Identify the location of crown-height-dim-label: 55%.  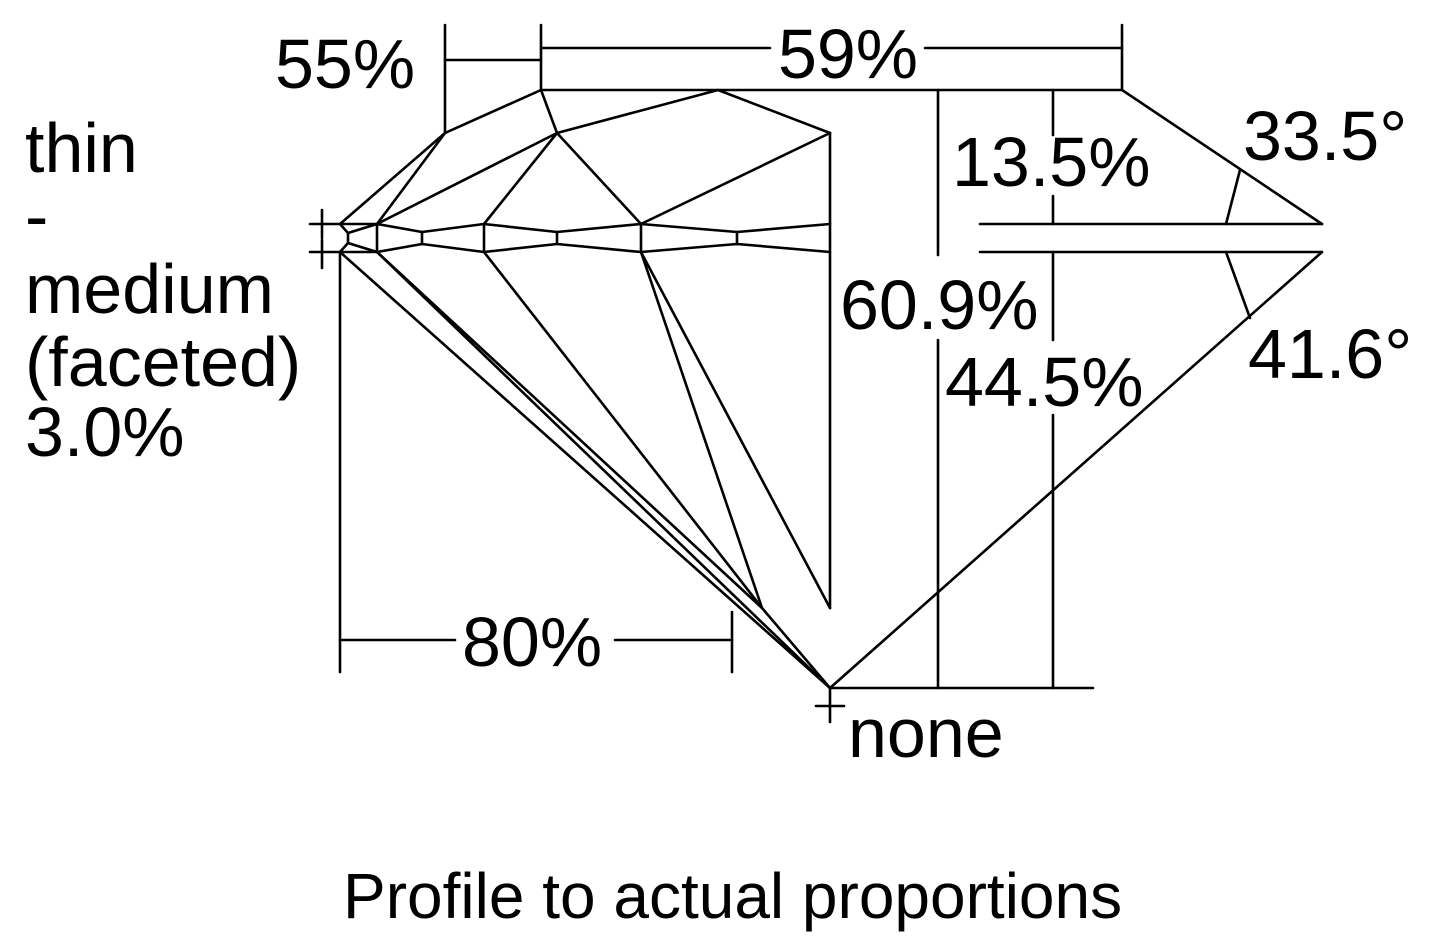
(345, 64).